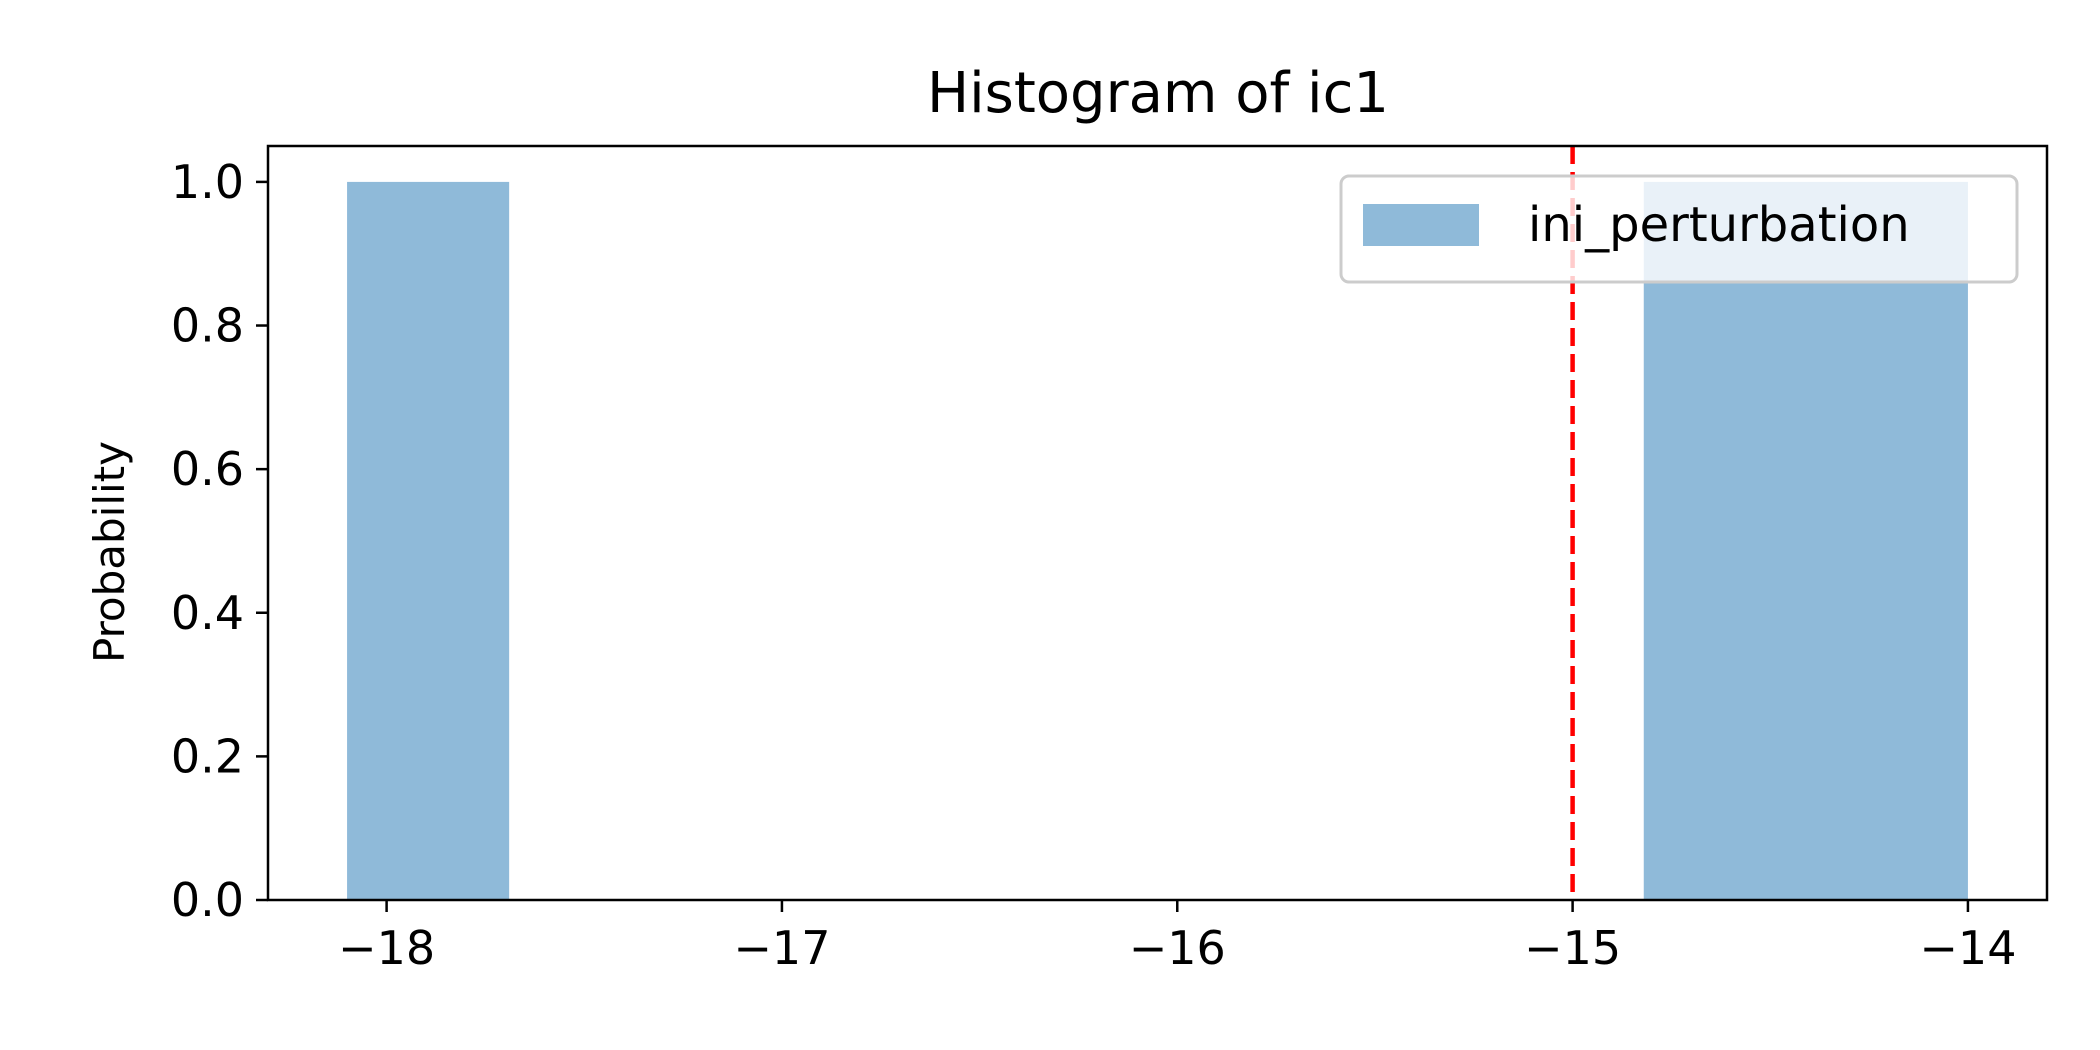 The image size is (2100, 1050). I want to click on x-tick-label: −17, so click(781, 948).